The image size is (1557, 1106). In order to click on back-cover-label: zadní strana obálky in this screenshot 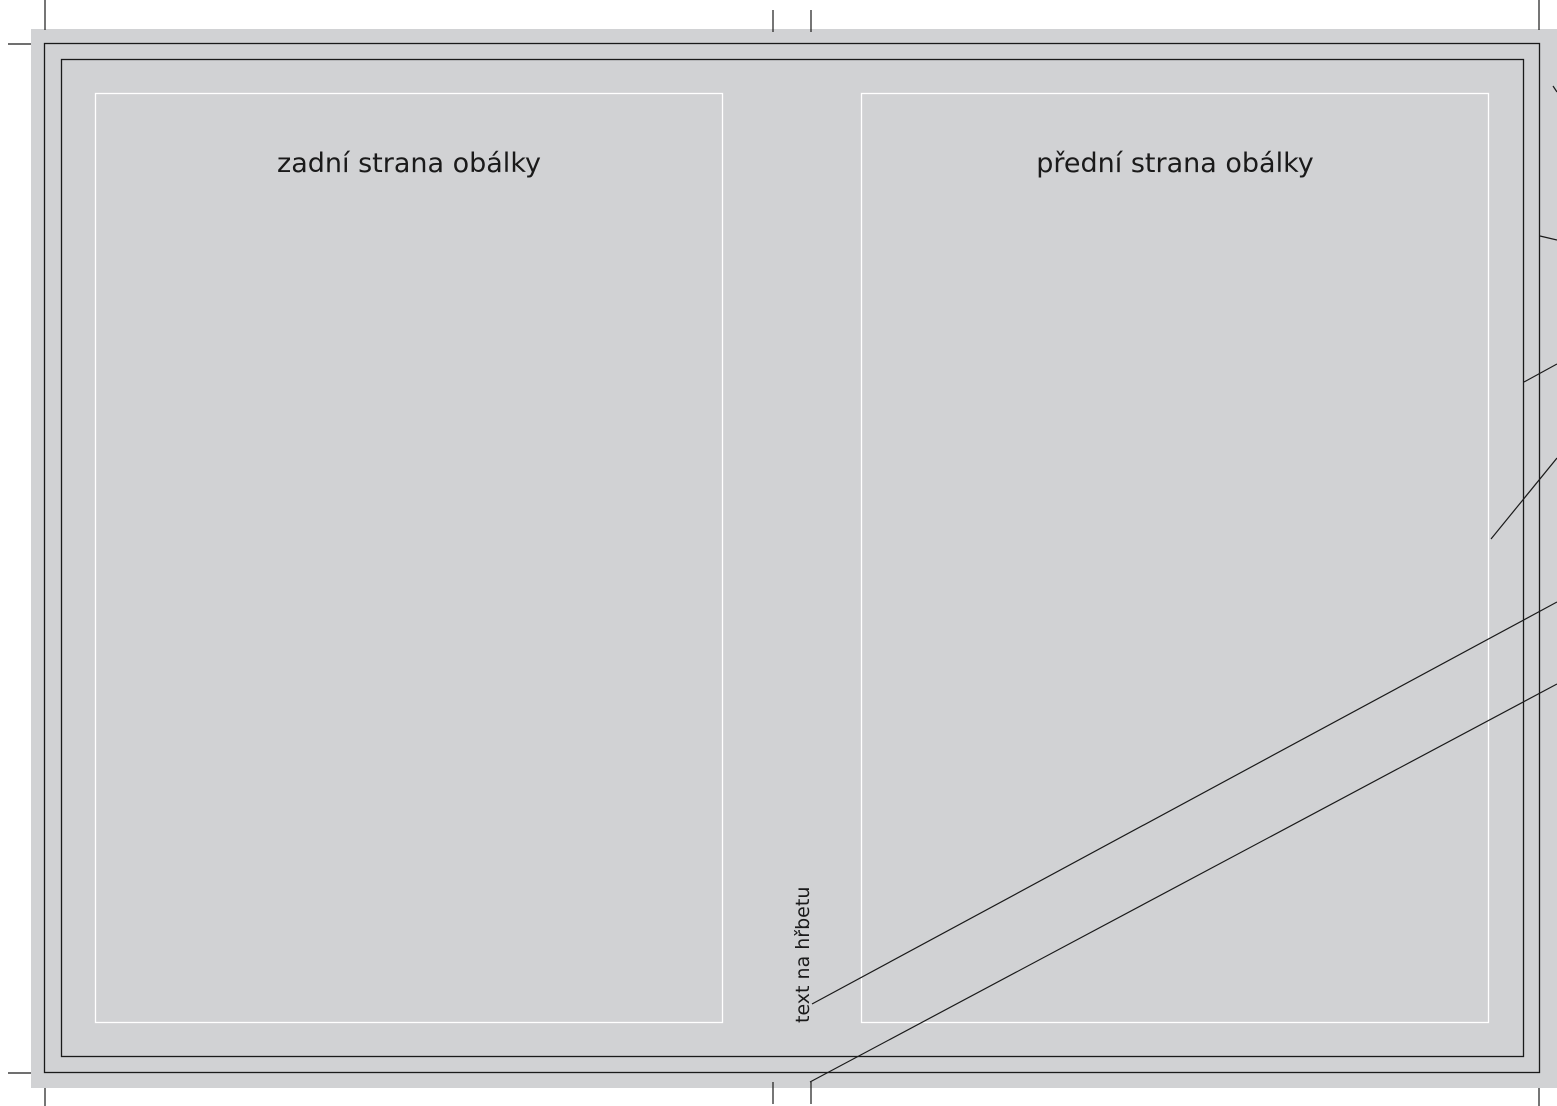, I will do `click(409, 163)`.